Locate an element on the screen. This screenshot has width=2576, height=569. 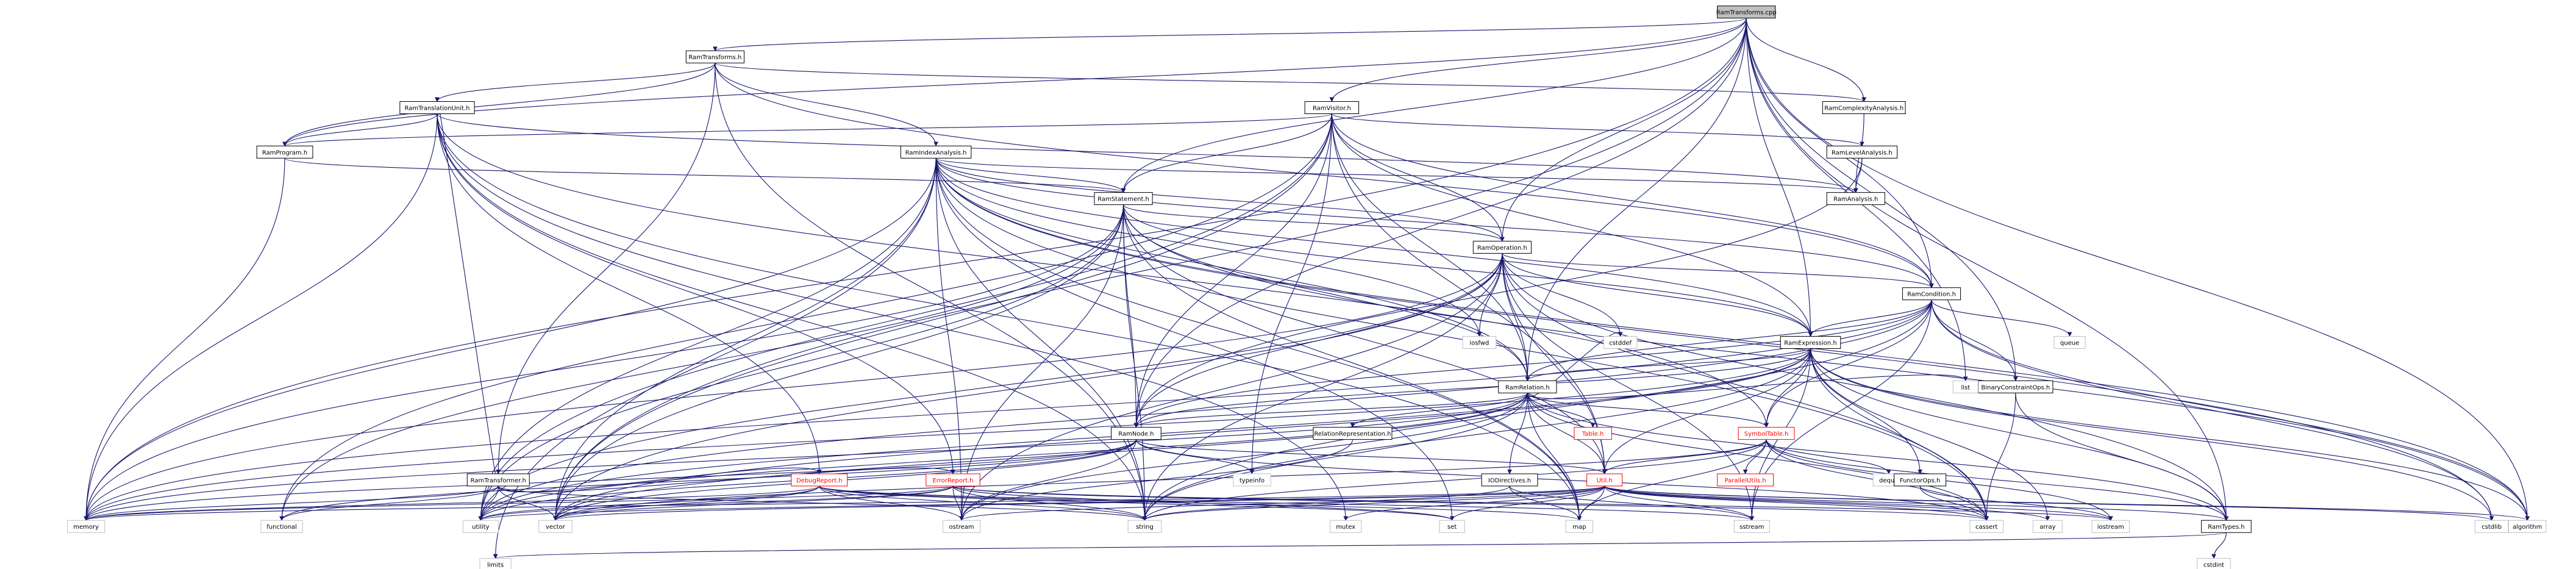
node-relationrepresentation-h: RelationRepresentation.h is located at coordinates (1353, 434).